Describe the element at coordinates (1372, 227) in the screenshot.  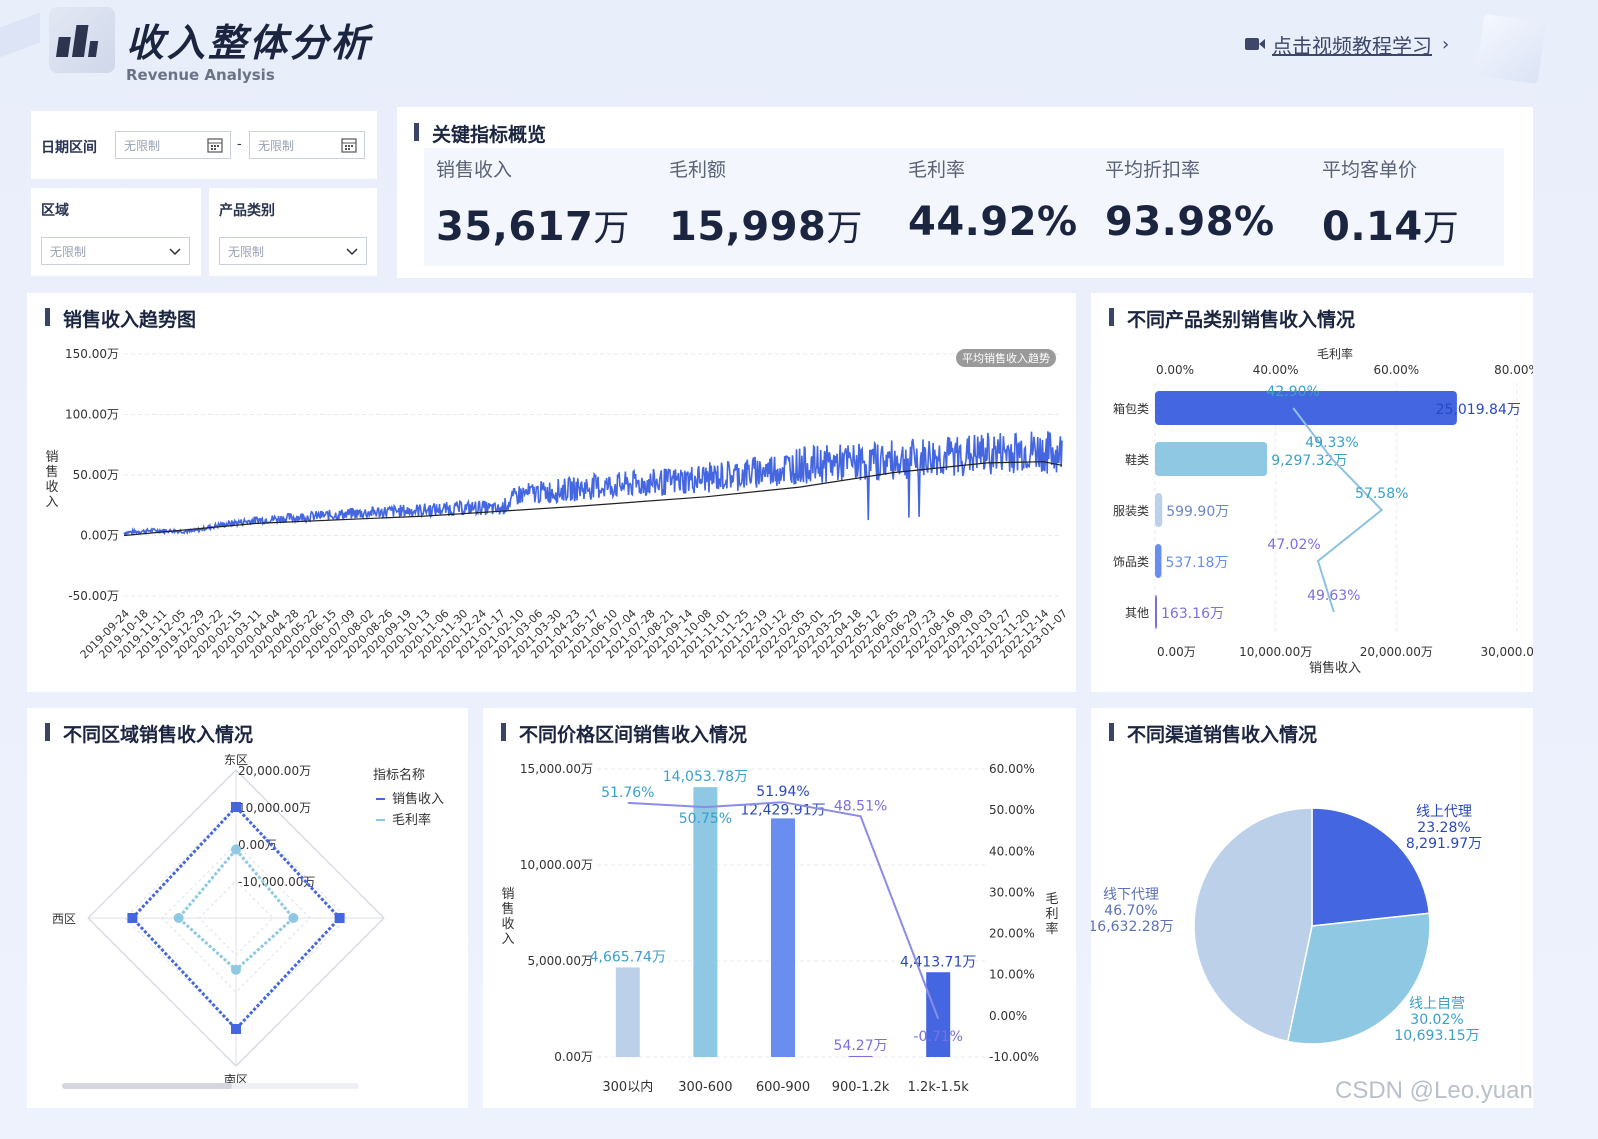
I see `kpi-value-number: 0.14` at that location.